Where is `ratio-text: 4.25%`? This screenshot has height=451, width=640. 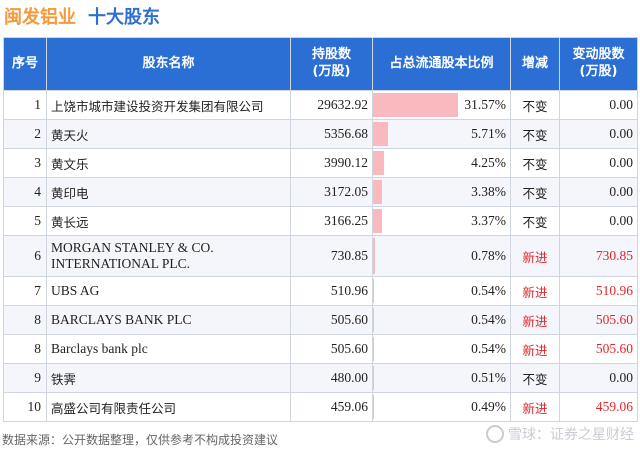
ratio-text: 4.25% is located at coordinates (488, 162).